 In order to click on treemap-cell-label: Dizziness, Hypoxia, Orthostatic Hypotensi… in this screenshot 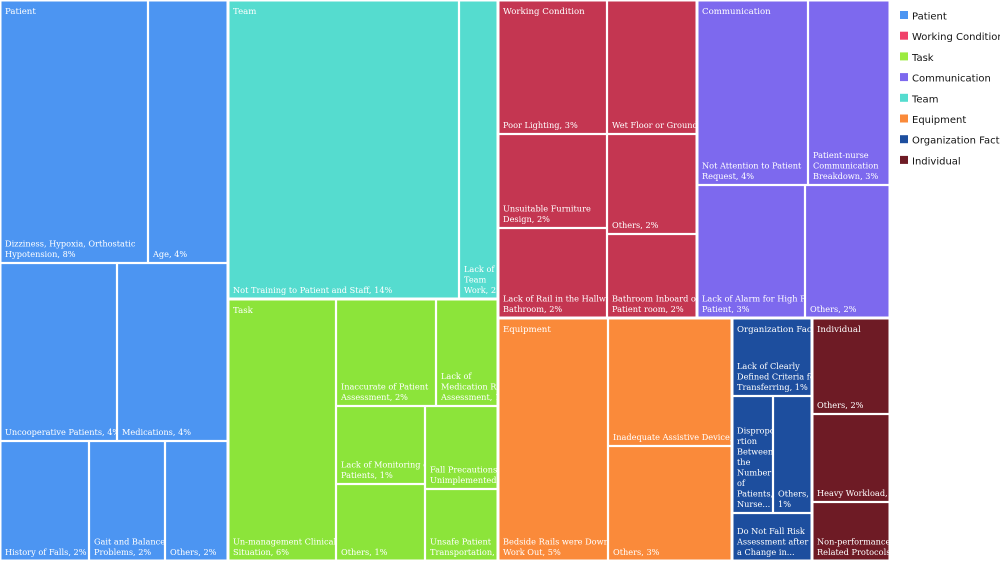, I will do `click(70, 249)`.